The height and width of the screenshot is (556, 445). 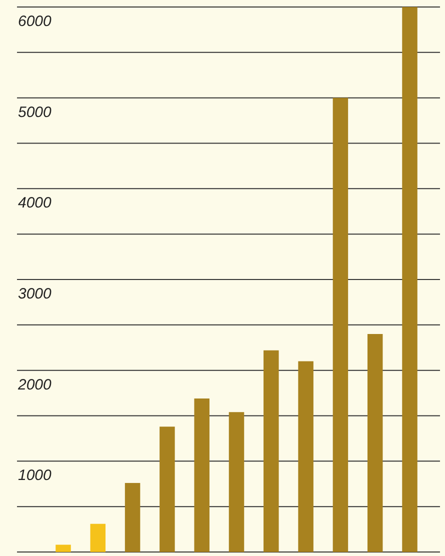 What do you see at coordinates (35, 203) in the screenshot?
I see `y-tick-label: 4000` at bounding box center [35, 203].